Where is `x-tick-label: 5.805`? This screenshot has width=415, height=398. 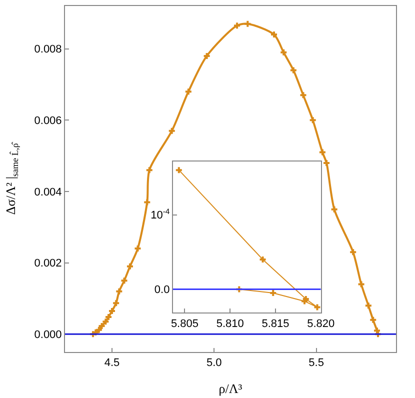
x-tick-label: 5.805 is located at coordinates (184, 324).